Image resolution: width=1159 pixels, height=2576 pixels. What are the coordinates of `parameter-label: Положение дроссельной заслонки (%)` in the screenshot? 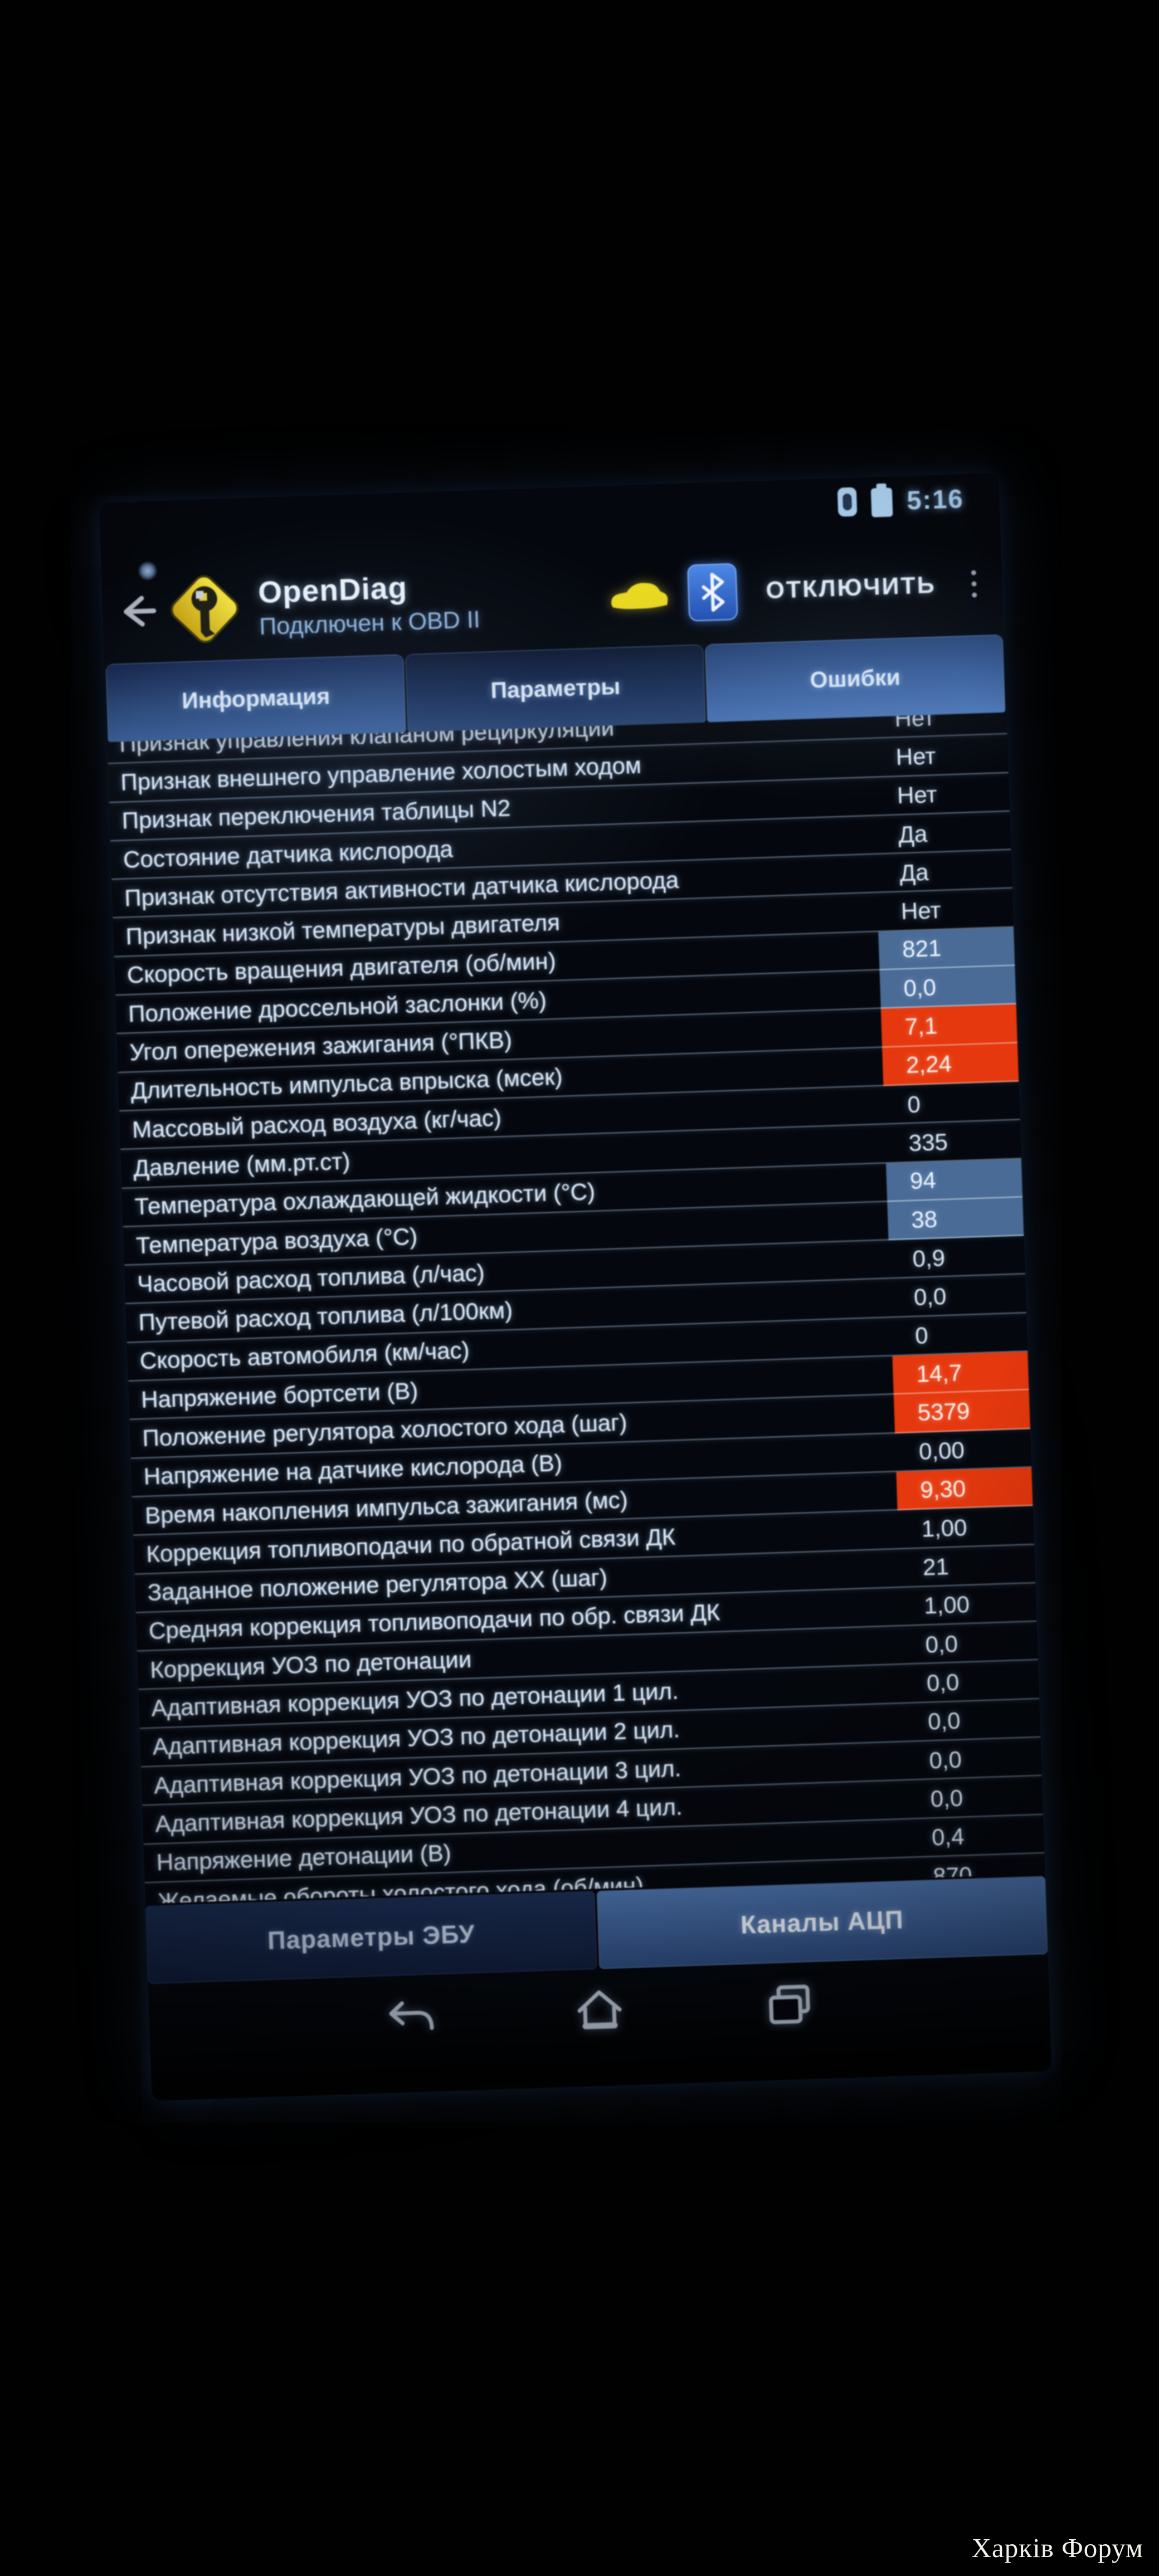 It's located at (338, 1007).